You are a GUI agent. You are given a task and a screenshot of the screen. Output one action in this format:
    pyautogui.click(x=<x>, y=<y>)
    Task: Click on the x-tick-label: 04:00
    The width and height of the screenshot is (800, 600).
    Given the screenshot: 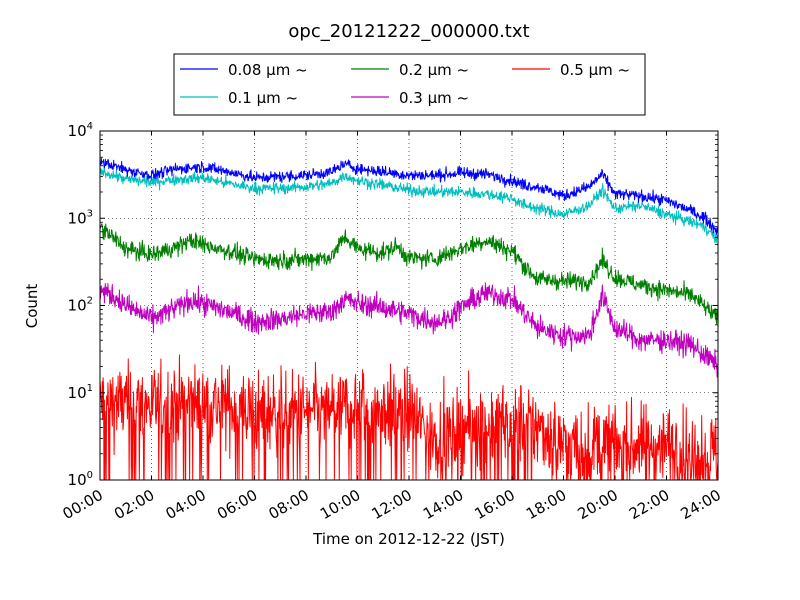 What is the action you would take?
    pyautogui.click(x=186, y=504)
    